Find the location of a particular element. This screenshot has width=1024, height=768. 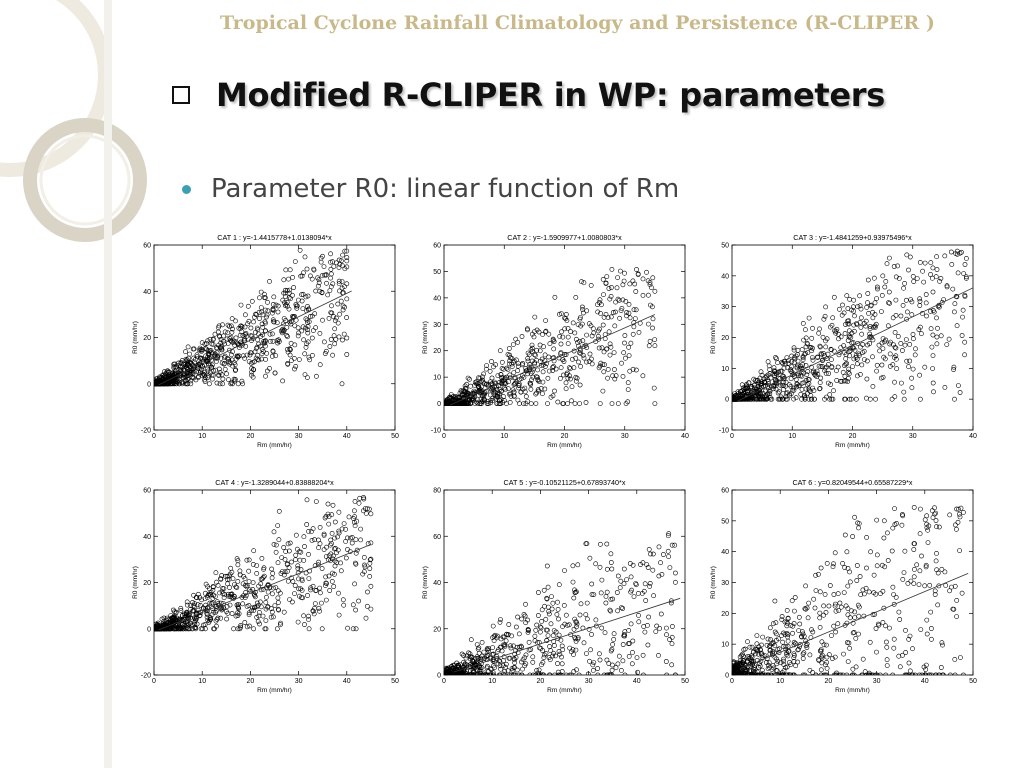

x-tick-label: 0 is located at coordinates (154, 436).